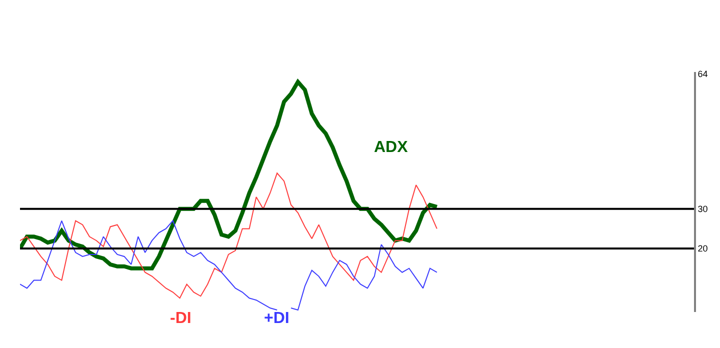 The width and height of the screenshot is (720, 348). I want to click on y-tick-label: 30, so click(703, 209).